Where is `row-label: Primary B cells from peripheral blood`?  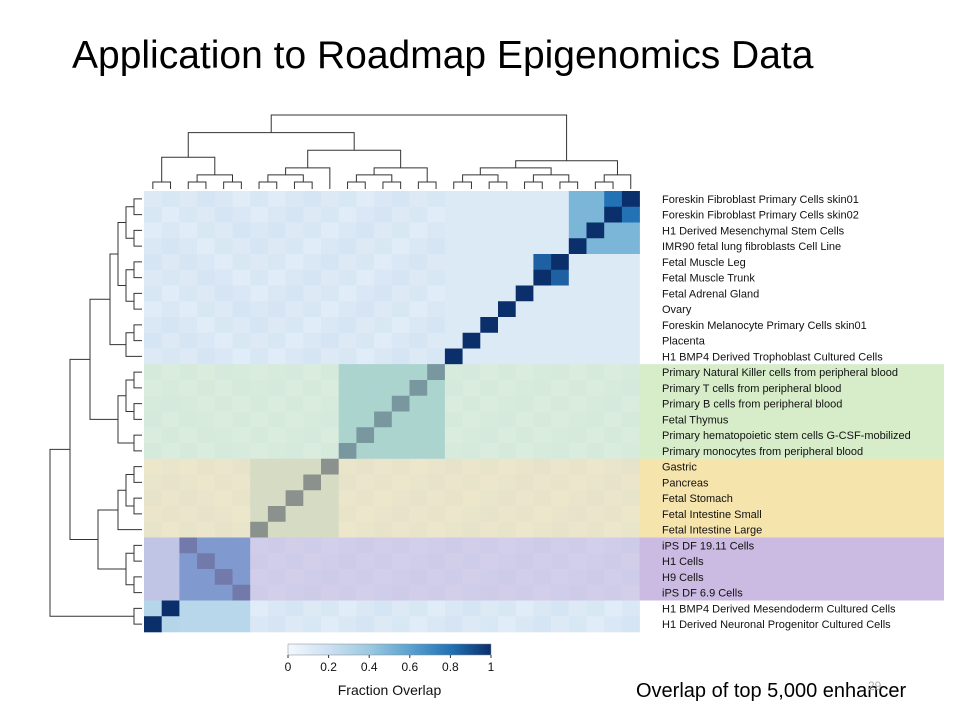 row-label: Primary B cells from peripheral blood is located at coordinates (752, 405).